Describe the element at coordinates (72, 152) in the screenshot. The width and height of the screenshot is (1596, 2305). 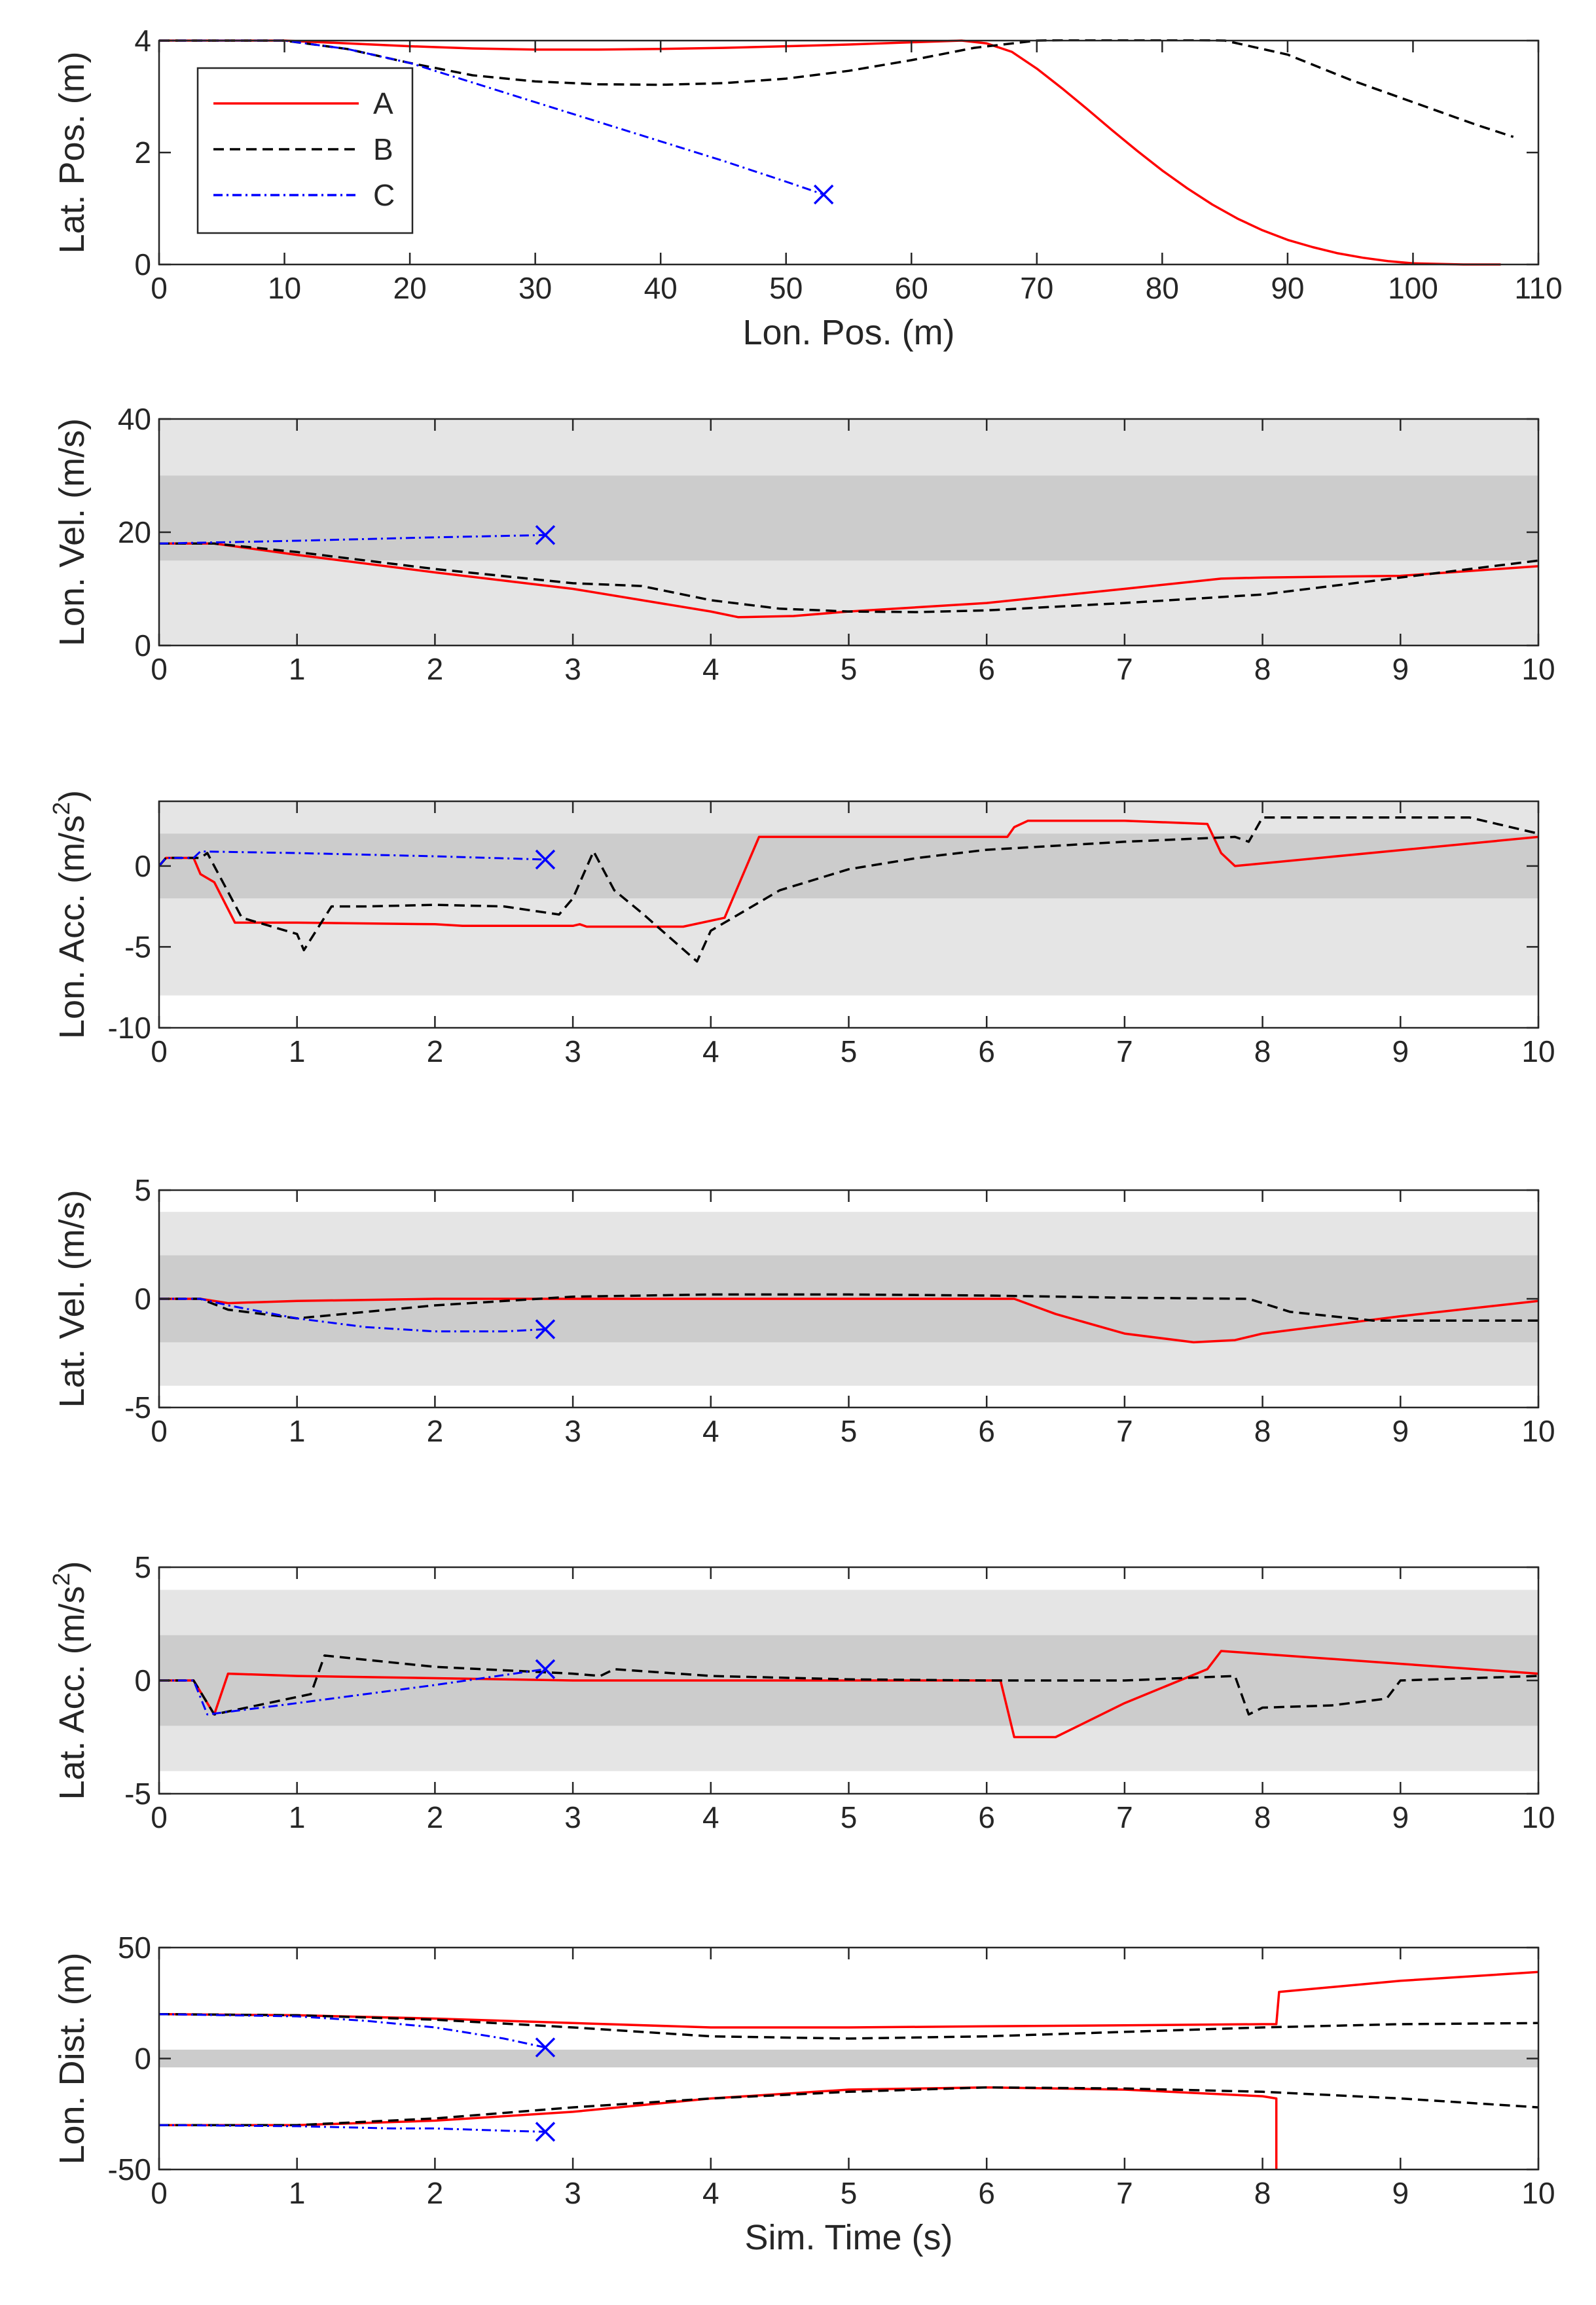
I see `y-axis-label: Lat. Pos. (m)` at that location.